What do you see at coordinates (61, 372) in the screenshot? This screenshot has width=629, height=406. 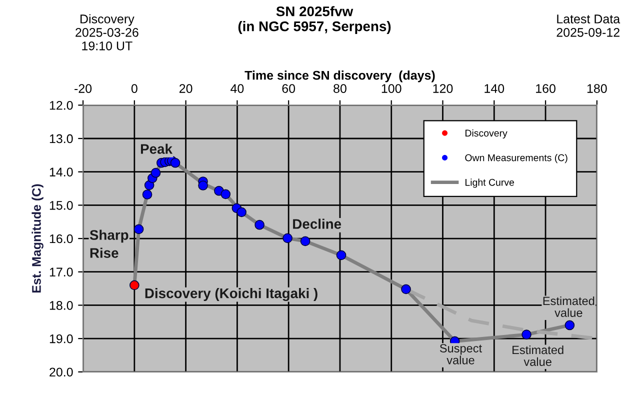 I see `y-tick-label: 20.0` at bounding box center [61, 372].